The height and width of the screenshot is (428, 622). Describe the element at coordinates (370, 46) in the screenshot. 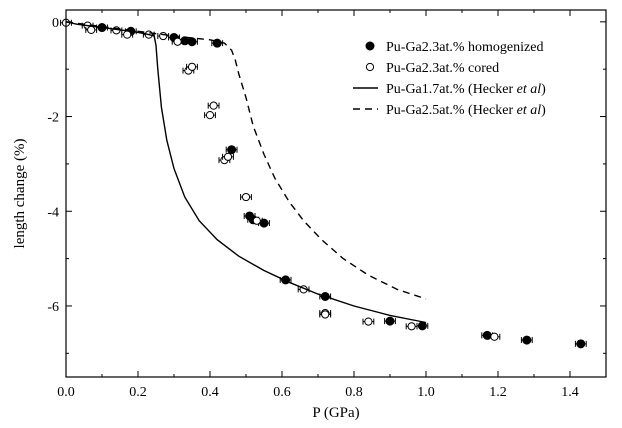

I see `legend-marker-homogenized` at that location.